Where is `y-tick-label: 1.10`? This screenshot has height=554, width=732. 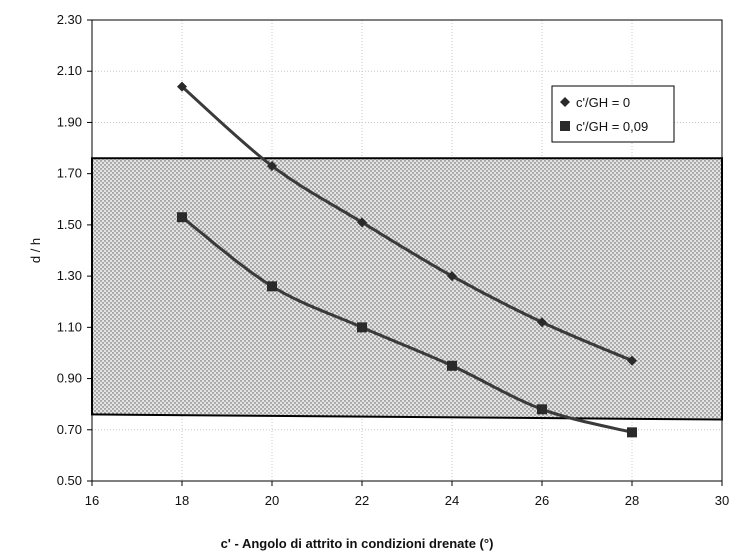
y-tick-label: 1.10 is located at coordinates (69, 326).